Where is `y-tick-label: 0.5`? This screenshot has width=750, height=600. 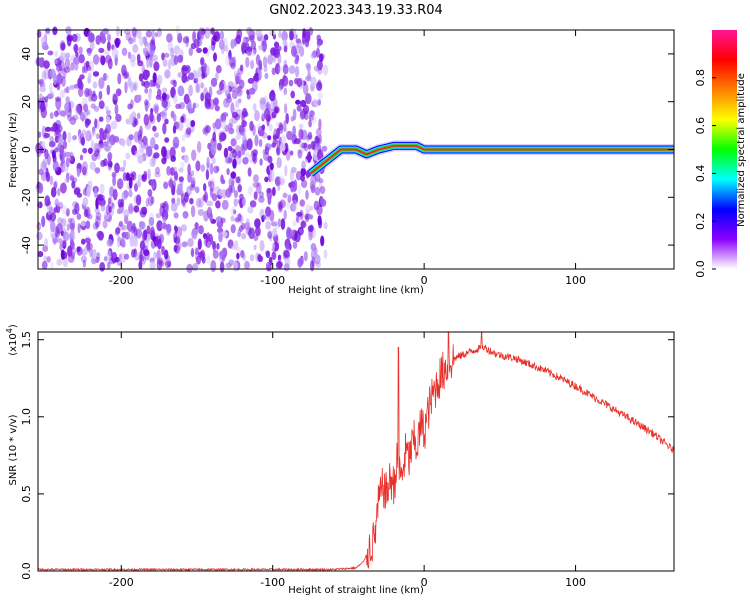
y-tick-label: 0.5 is located at coordinates (26, 494).